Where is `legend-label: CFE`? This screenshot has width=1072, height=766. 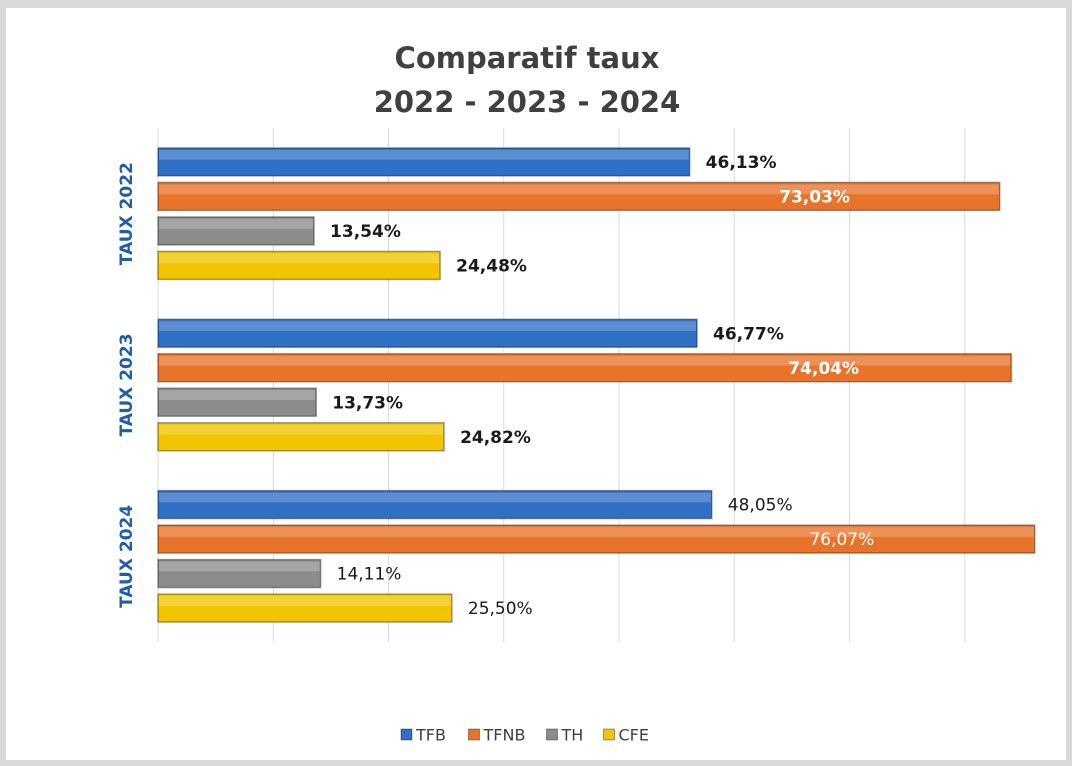
legend-label: CFE is located at coordinates (634, 735).